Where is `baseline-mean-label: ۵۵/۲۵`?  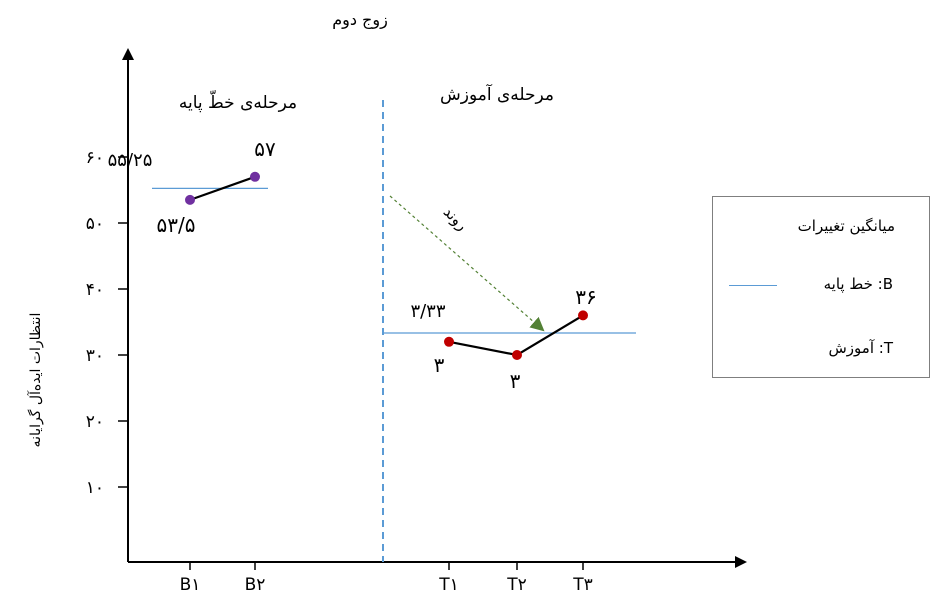 baseline-mean-label: ۵۵/۲۵ is located at coordinates (130, 160).